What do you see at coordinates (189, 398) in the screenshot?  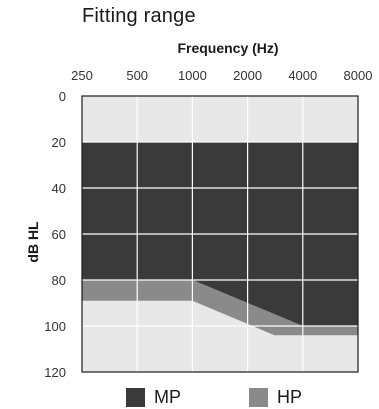 I see `chart-legend: MP HP` at bounding box center [189, 398].